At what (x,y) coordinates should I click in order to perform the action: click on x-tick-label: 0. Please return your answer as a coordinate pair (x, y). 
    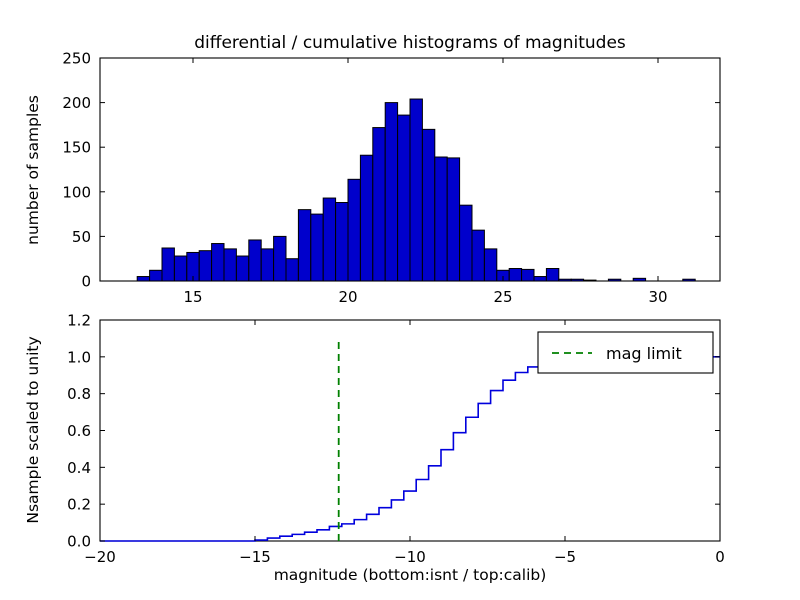
    Looking at the image, I should click on (720, 557).